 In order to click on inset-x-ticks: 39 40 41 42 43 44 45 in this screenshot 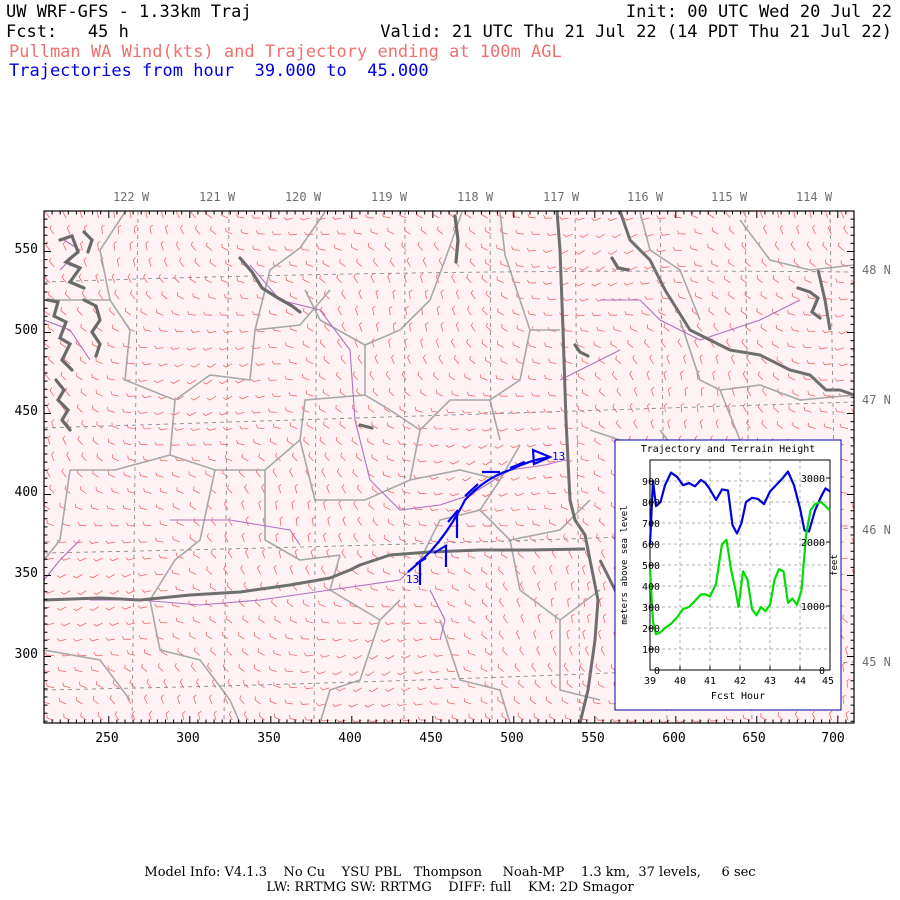, I will do `click(739, 681)`.